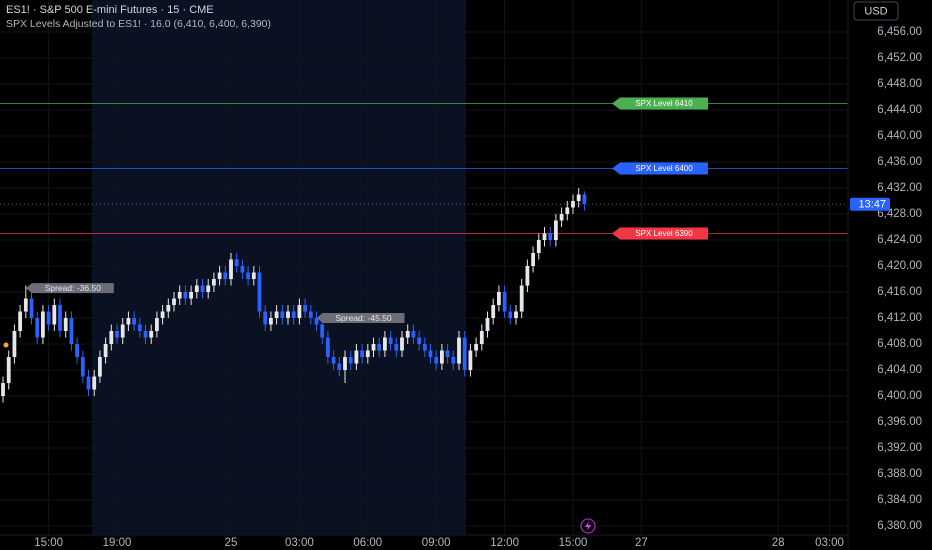 This screenshot has width=932, height=550. I want to click on y-tick-label: 6,404.00, so click(899, 370).